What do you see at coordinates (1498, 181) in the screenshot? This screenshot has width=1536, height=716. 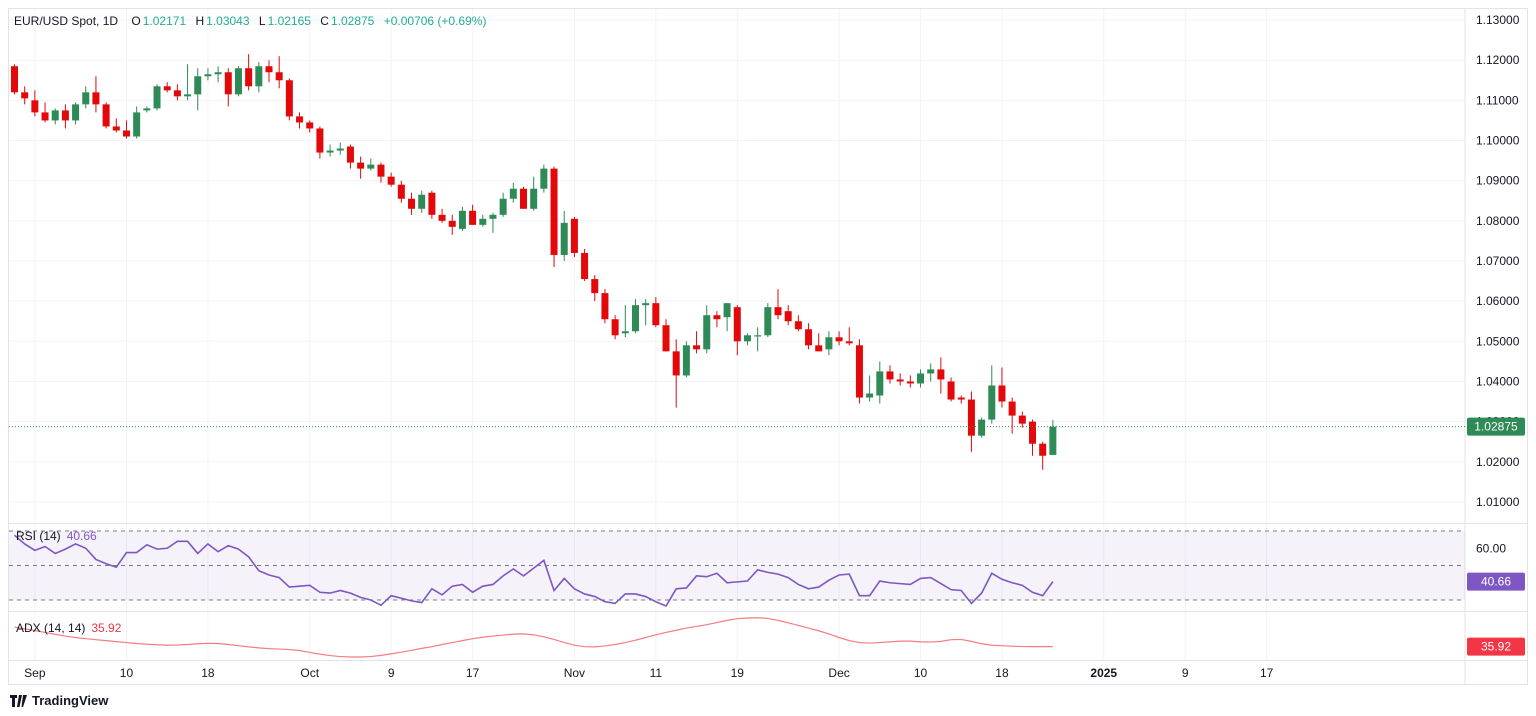 I see `price-tick-label: 1.09000` at bounding box center [1498, 181].